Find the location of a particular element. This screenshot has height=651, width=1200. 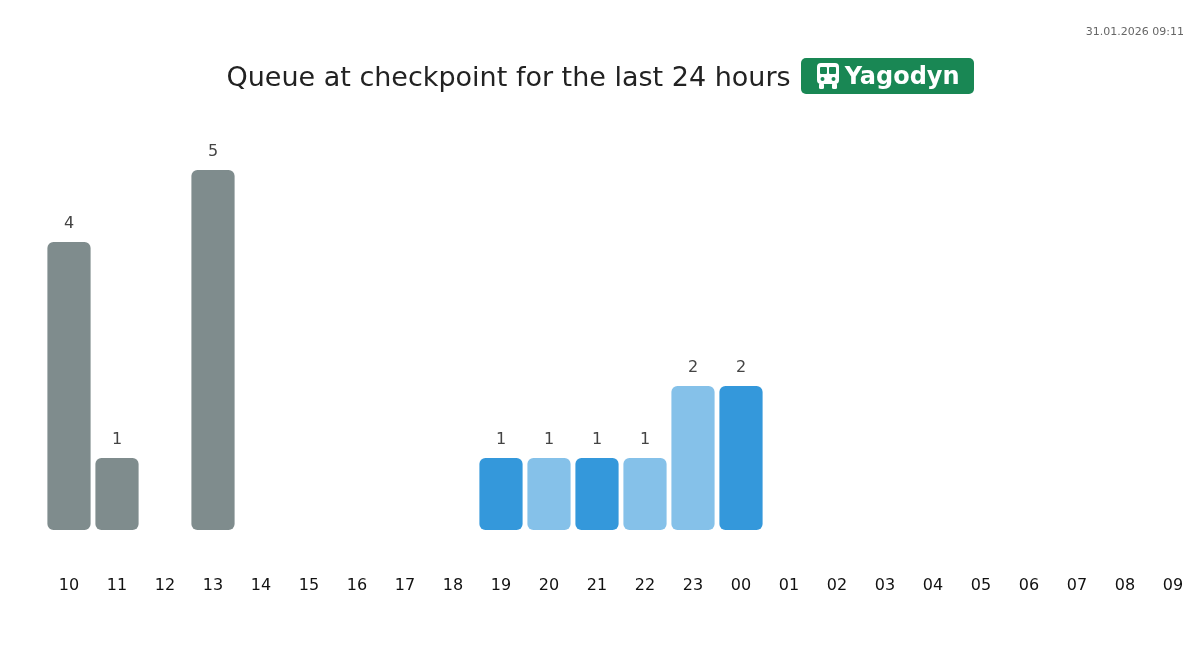

x-tick-label: 15 is located at coordinates (309, 584).